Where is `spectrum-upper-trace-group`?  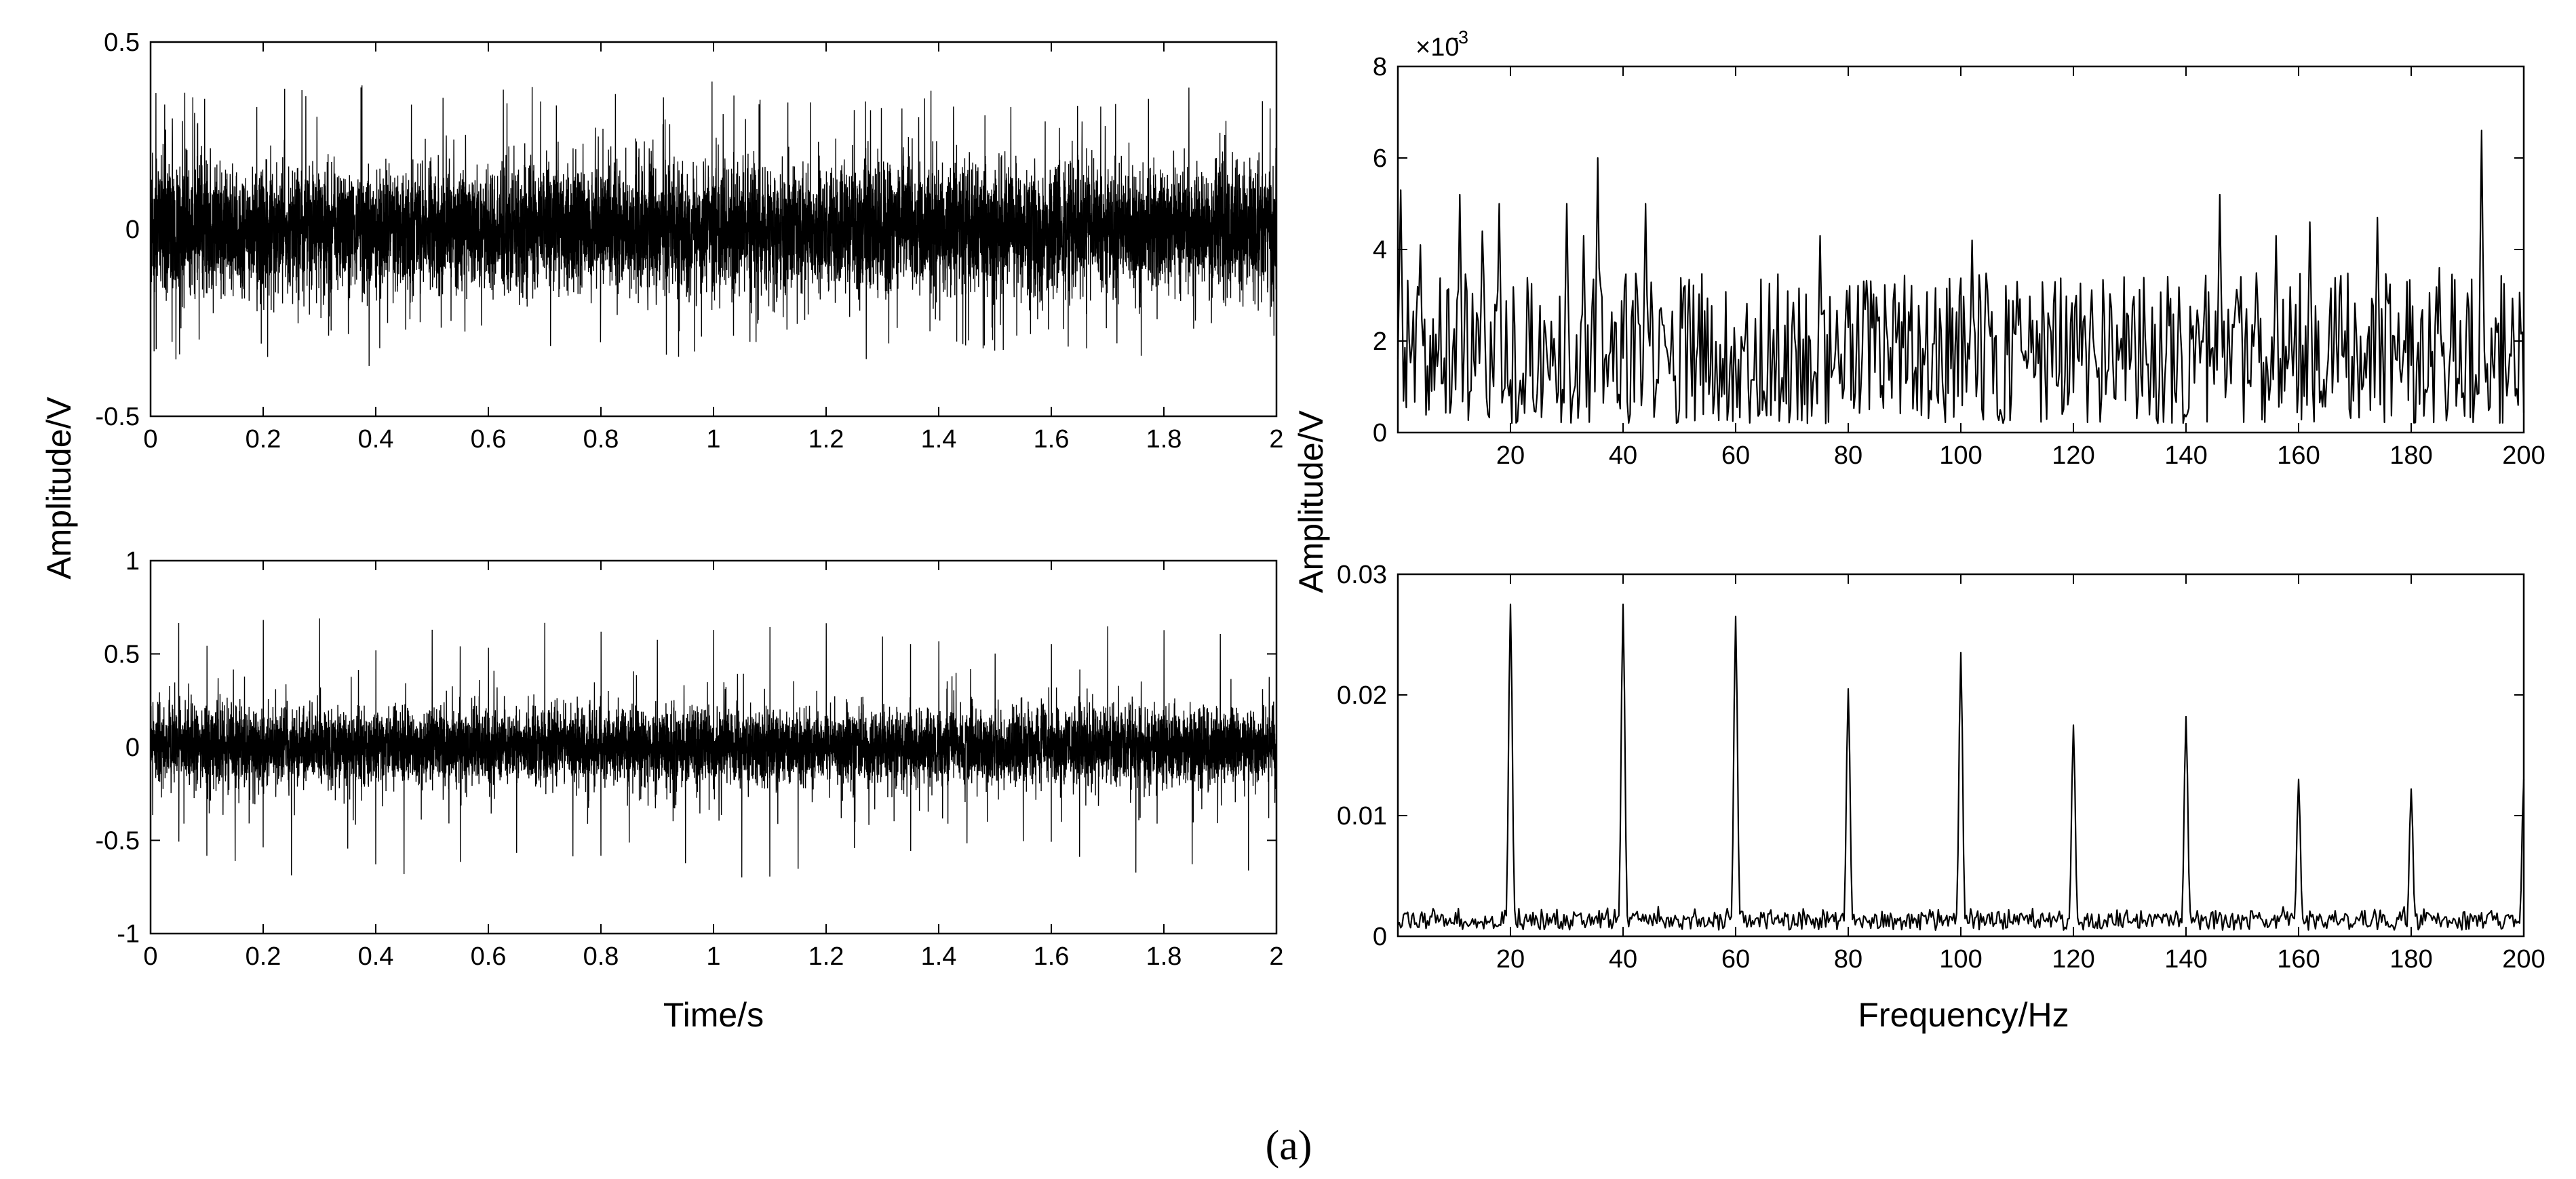 spectrum-upper-trace-group is located at coordinates (1961, 276).